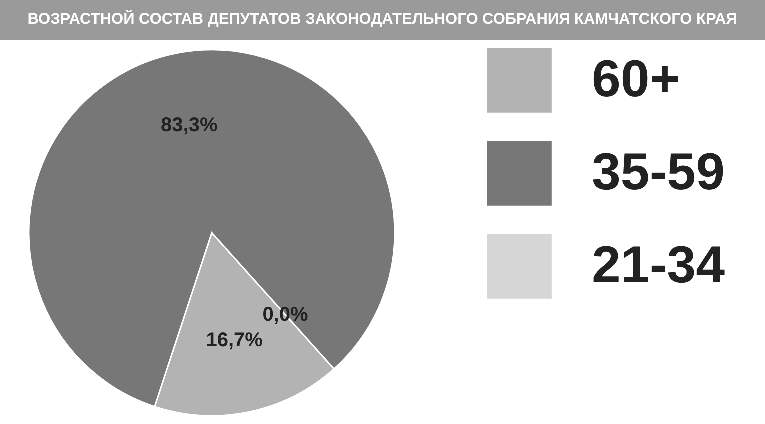  I want to click on chart-title: ВОЗРАСТНОЙ СОСТАВ ДЕПУТАТОВ ЗАКОНОДАТЕЛЬНОГО СОБРАНИЯ КАМЧАТСКОГО КРАЯ, so click(382, 20).